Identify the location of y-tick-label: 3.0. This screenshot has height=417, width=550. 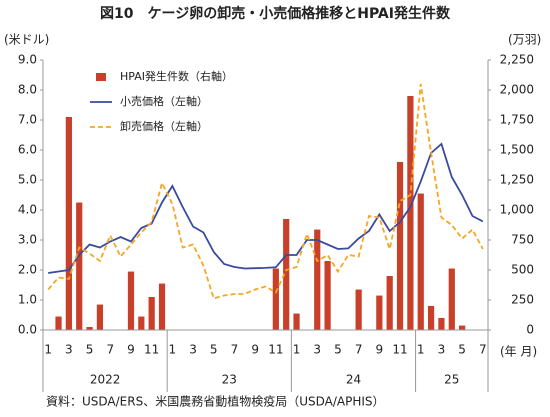
(27, 240).